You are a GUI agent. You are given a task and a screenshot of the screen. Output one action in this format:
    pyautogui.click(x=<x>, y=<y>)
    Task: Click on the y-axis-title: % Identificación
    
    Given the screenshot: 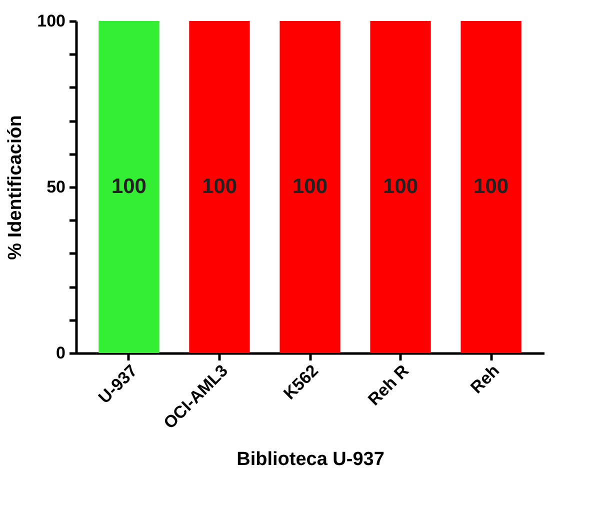 What is the action you would take?
    pyautogui.click(x=15, y=187)
    